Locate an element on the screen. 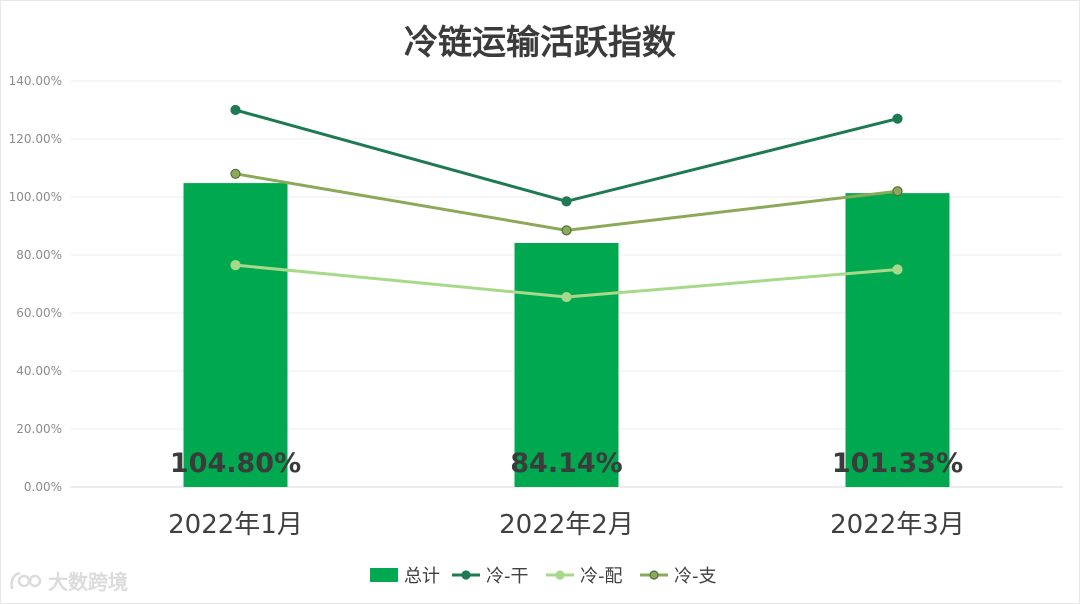  y-tick-label: 100.00% is located at coordinates (35, 197).